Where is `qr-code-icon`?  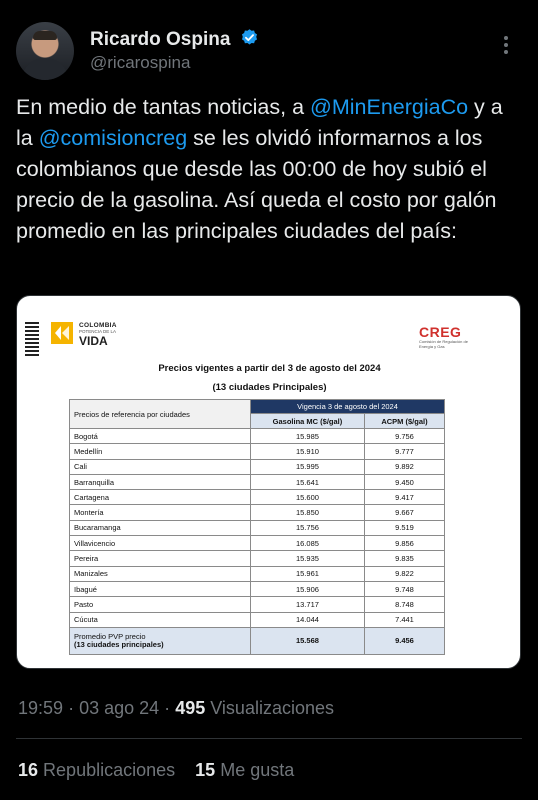 qr-code-icon is located at coordinates (32, 339).